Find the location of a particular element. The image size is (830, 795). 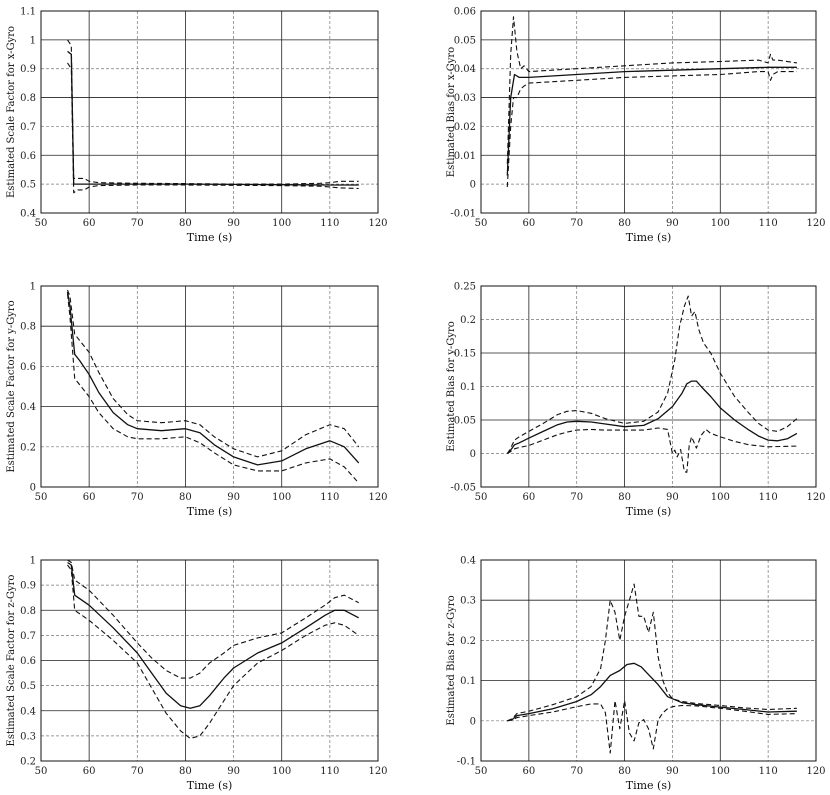

y-axis-label: Estimated Bias for z-Gyro is located at coordinates (451, 660).